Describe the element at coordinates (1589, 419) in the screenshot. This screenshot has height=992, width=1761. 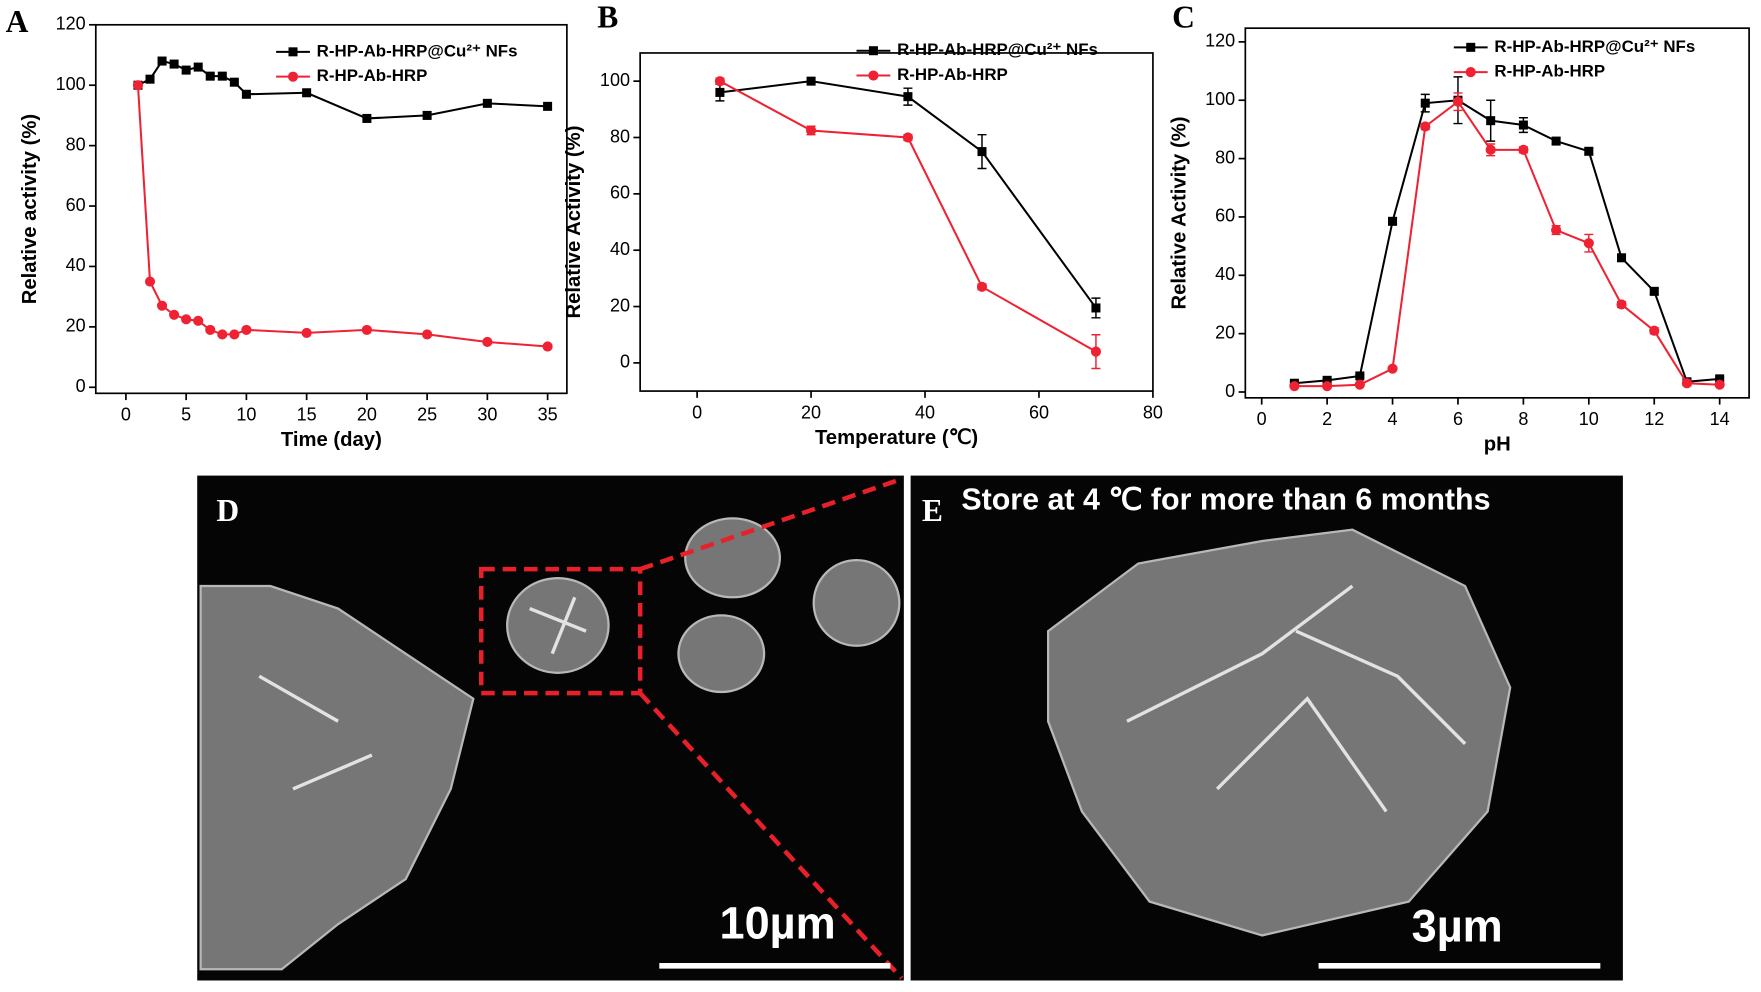
I see `x-tick-label: 10` at that location.